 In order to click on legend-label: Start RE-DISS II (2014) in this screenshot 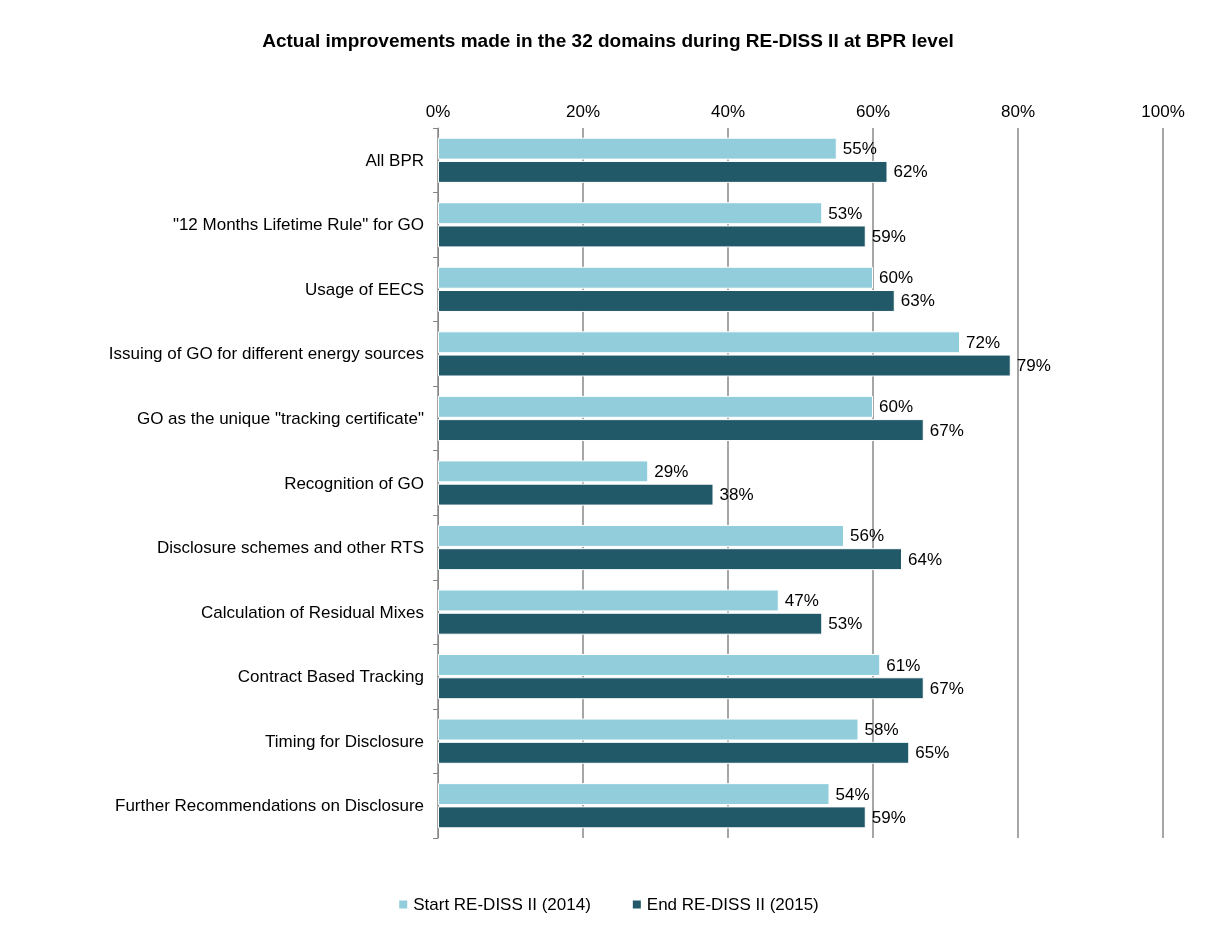, I will do `click(502, 904)`.